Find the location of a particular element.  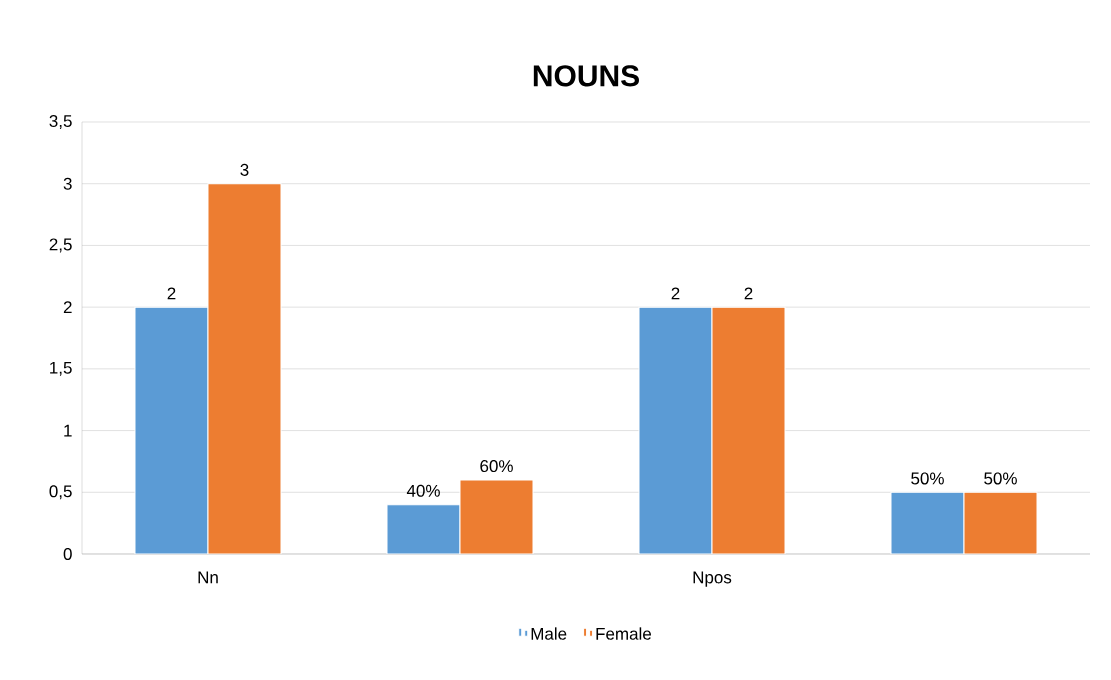

data-label: 40% is located at coordinates (423, 490).